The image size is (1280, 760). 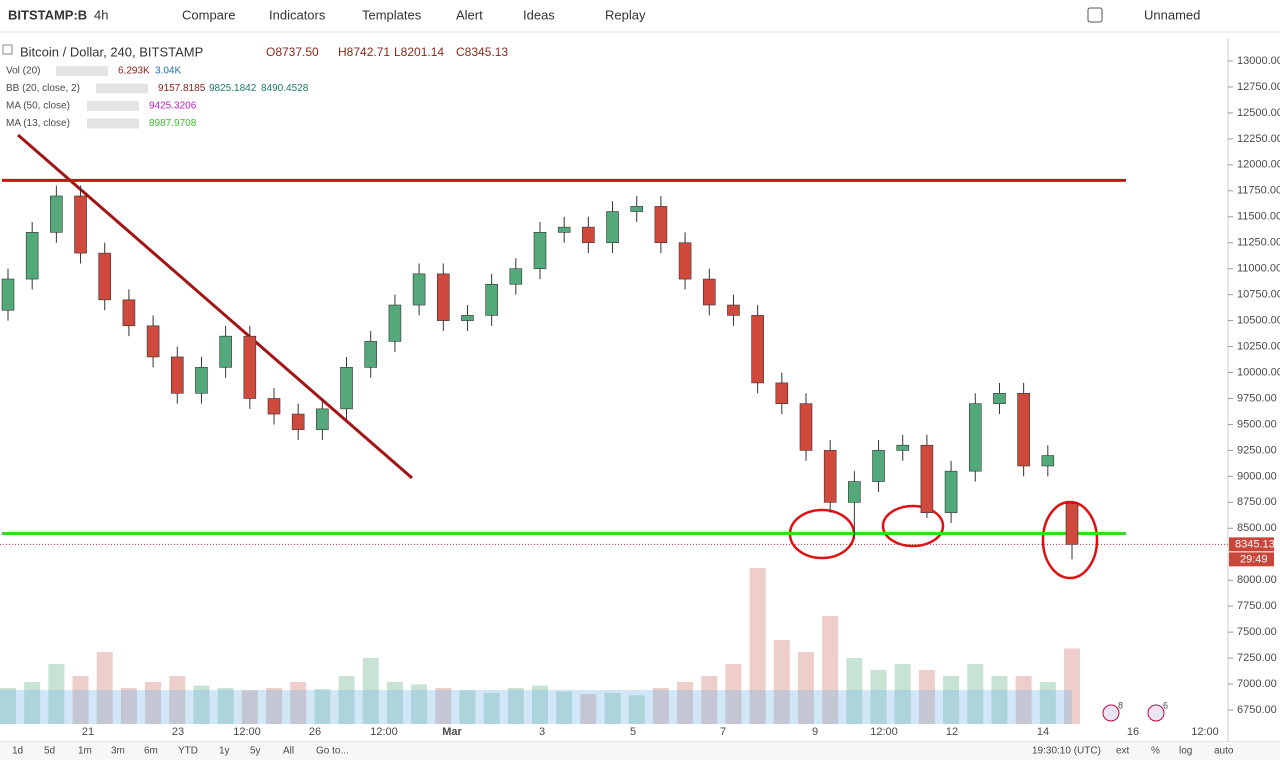 I want to click on range-button: YTD, so click(x=188, y=751).